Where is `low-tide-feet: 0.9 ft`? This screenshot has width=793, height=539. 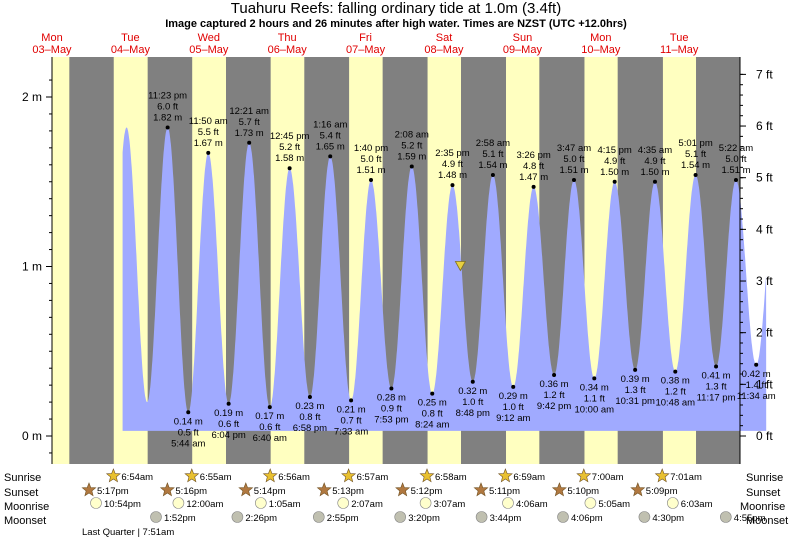 low-tide-feet: 0.9 ft is located at coordinates (391, 409).